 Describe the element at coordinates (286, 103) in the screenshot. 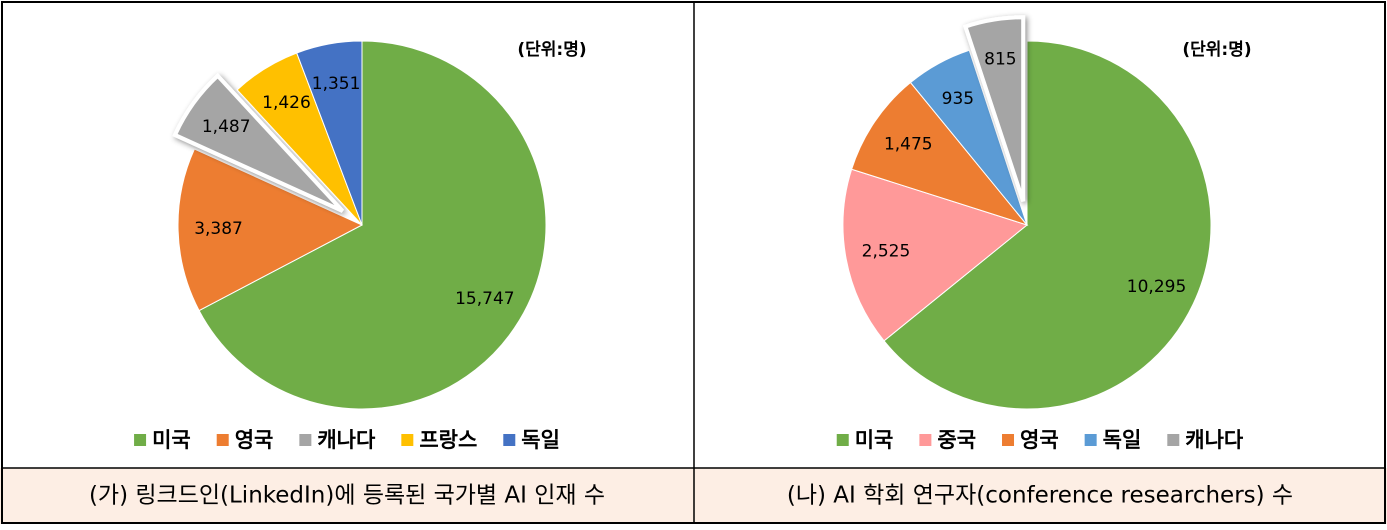

I see `data-label: 1,426` at that location.